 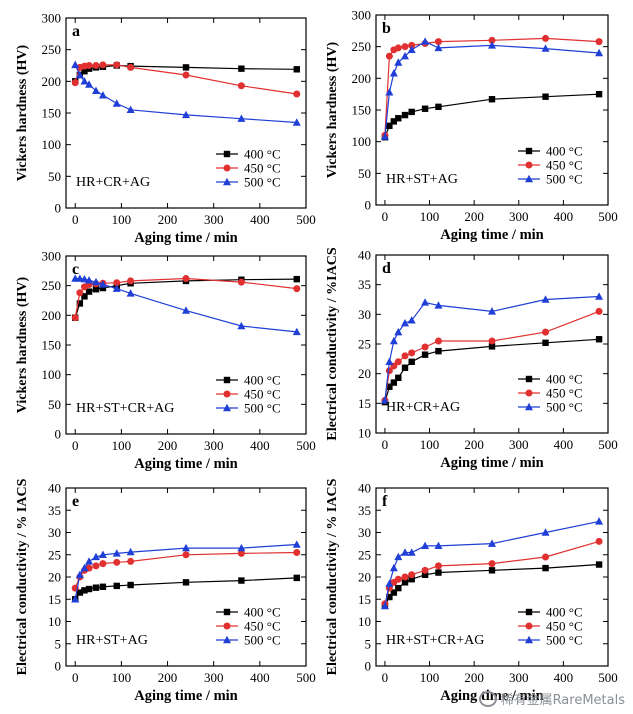 I want to click on x-tick-label: 500, so click(x=306, y=219).